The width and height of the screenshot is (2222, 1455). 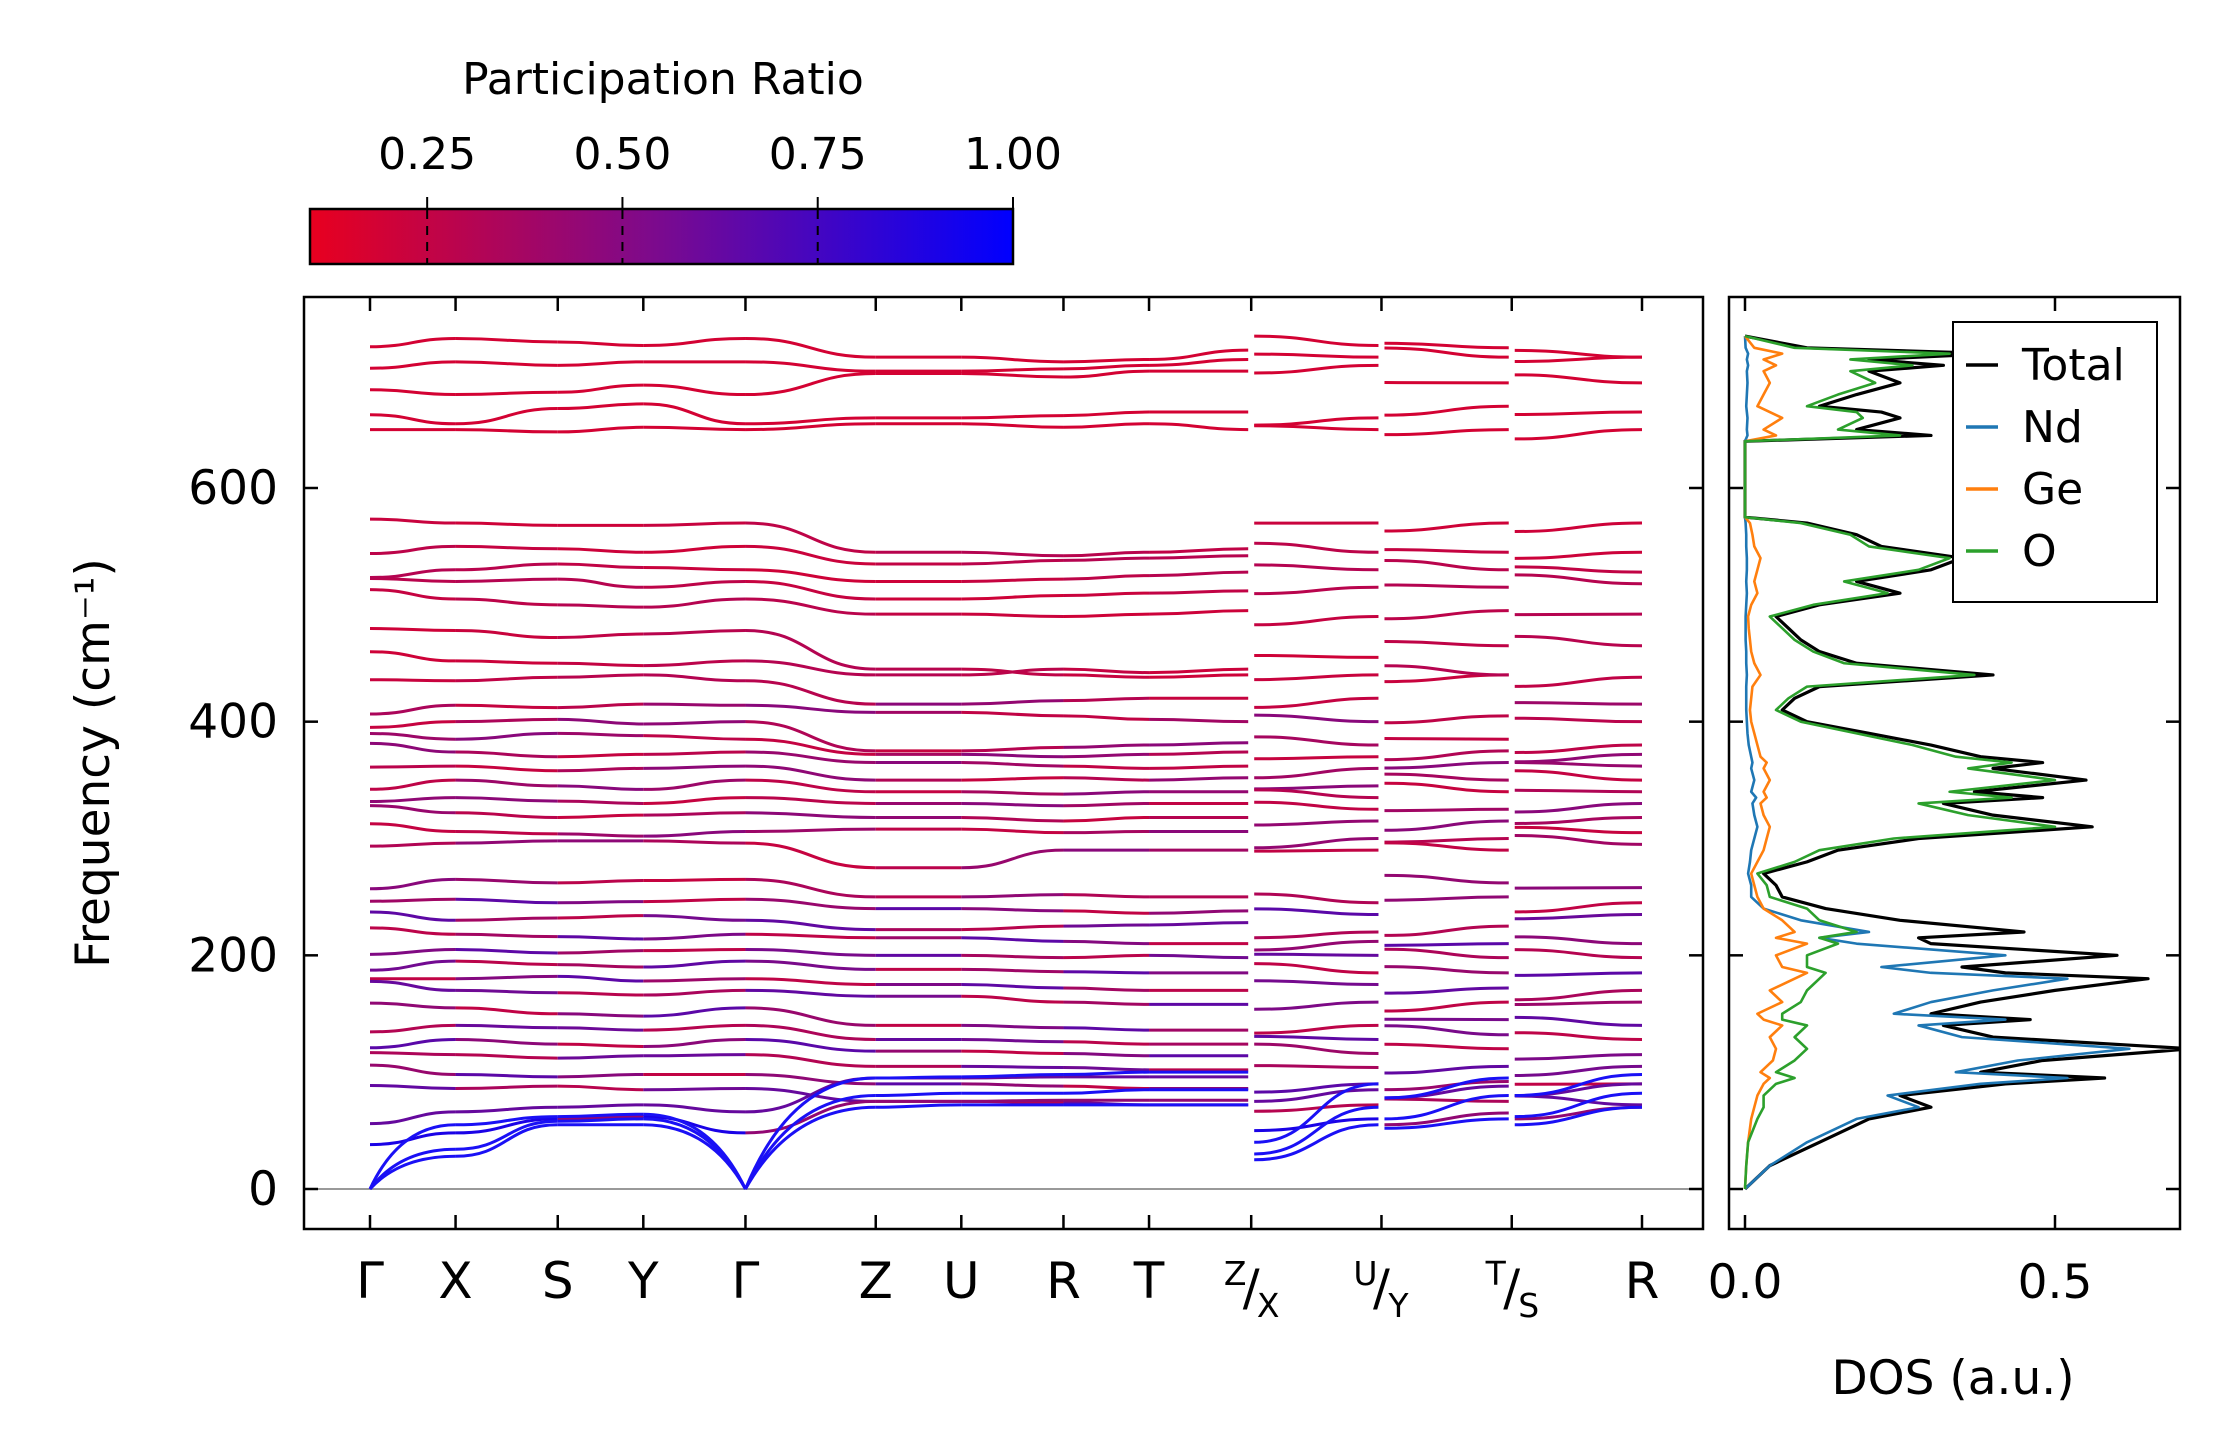 I want to click on legend-label-ge: Ge, so click(x=2052, y=489).